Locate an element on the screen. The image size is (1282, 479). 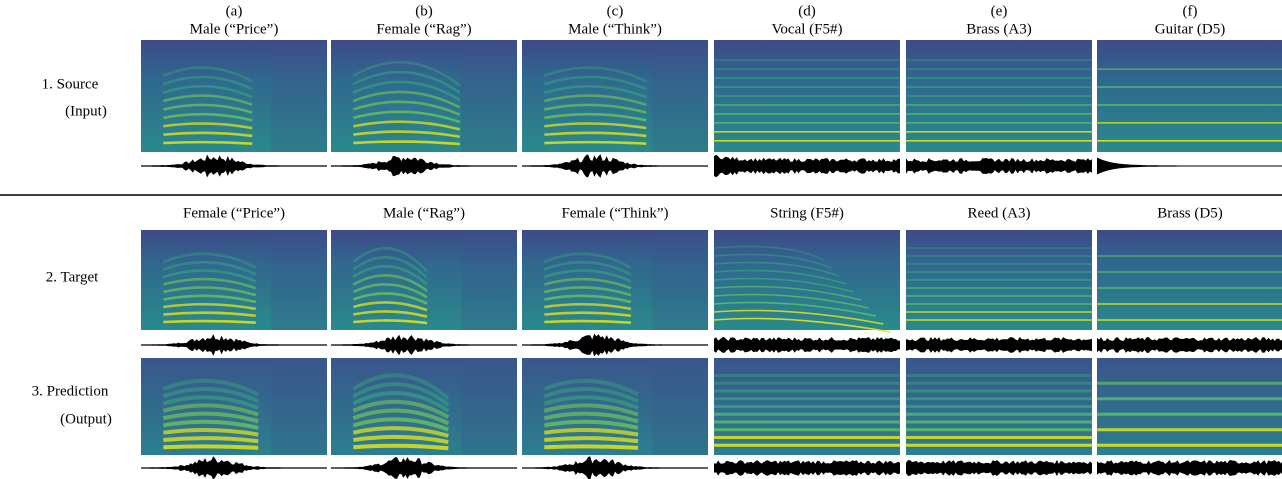
column-letter: (c) is located at coordinates (615, 11).